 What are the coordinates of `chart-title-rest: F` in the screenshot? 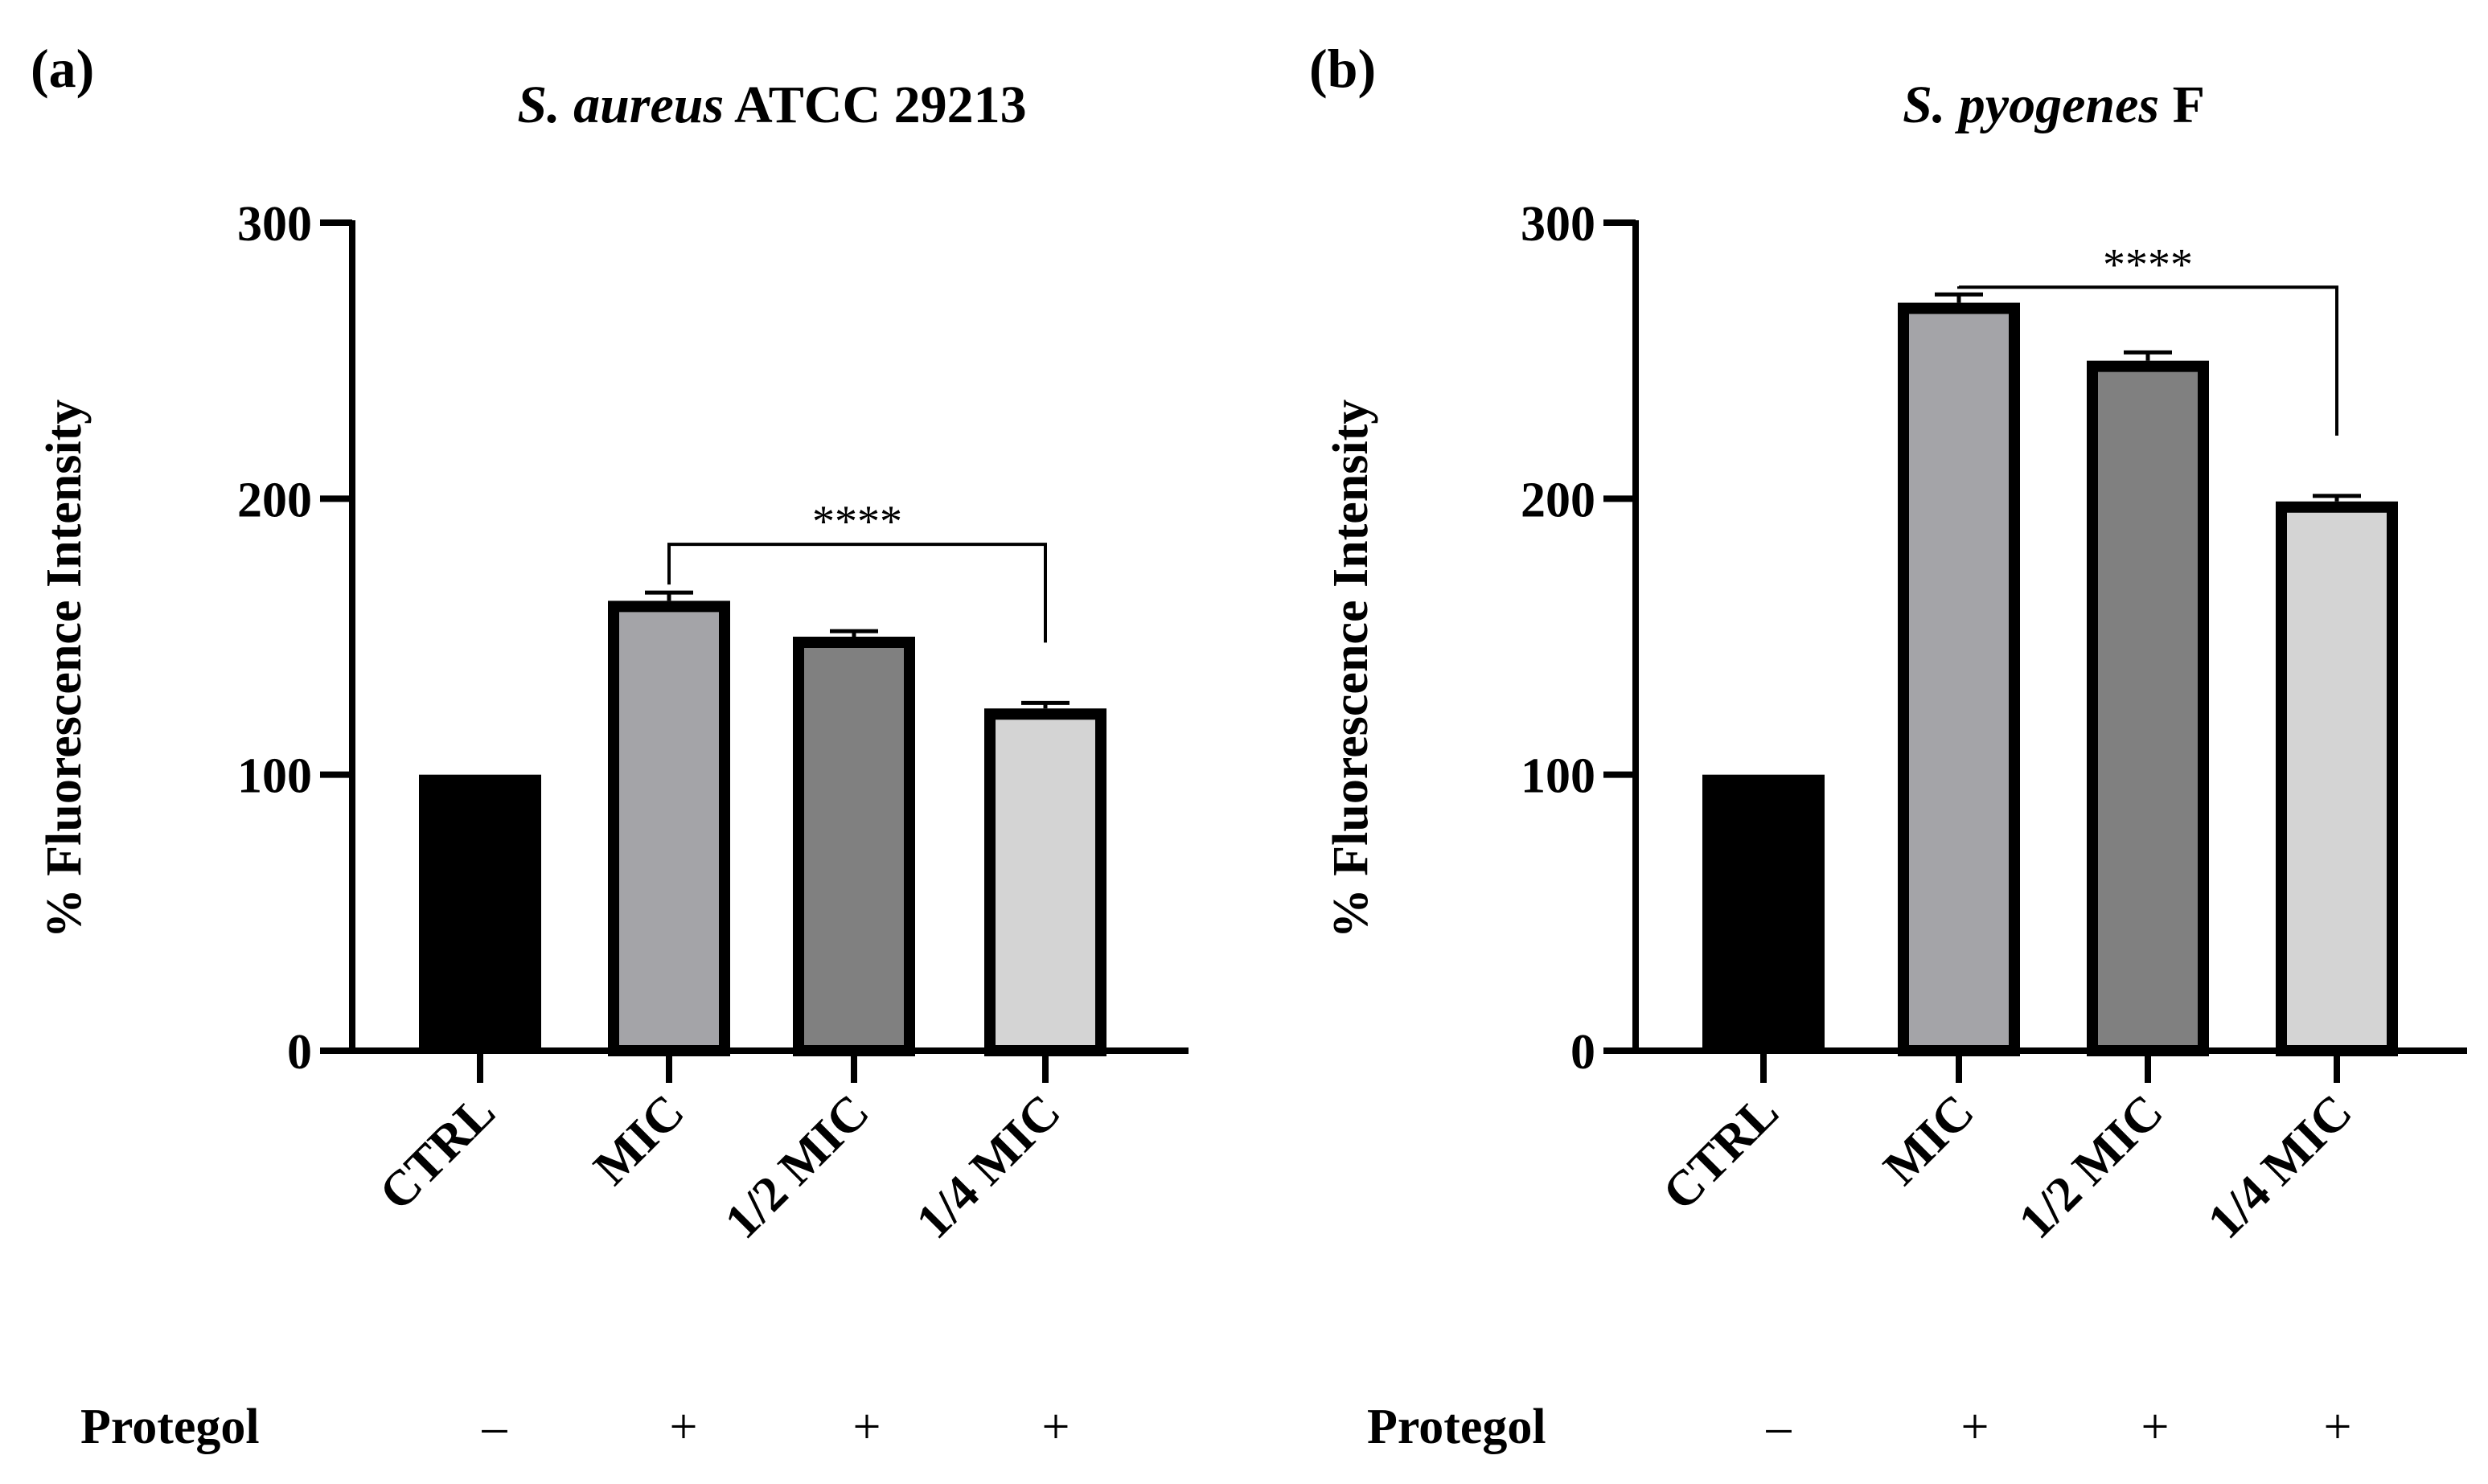 It's located at (2182, 105).